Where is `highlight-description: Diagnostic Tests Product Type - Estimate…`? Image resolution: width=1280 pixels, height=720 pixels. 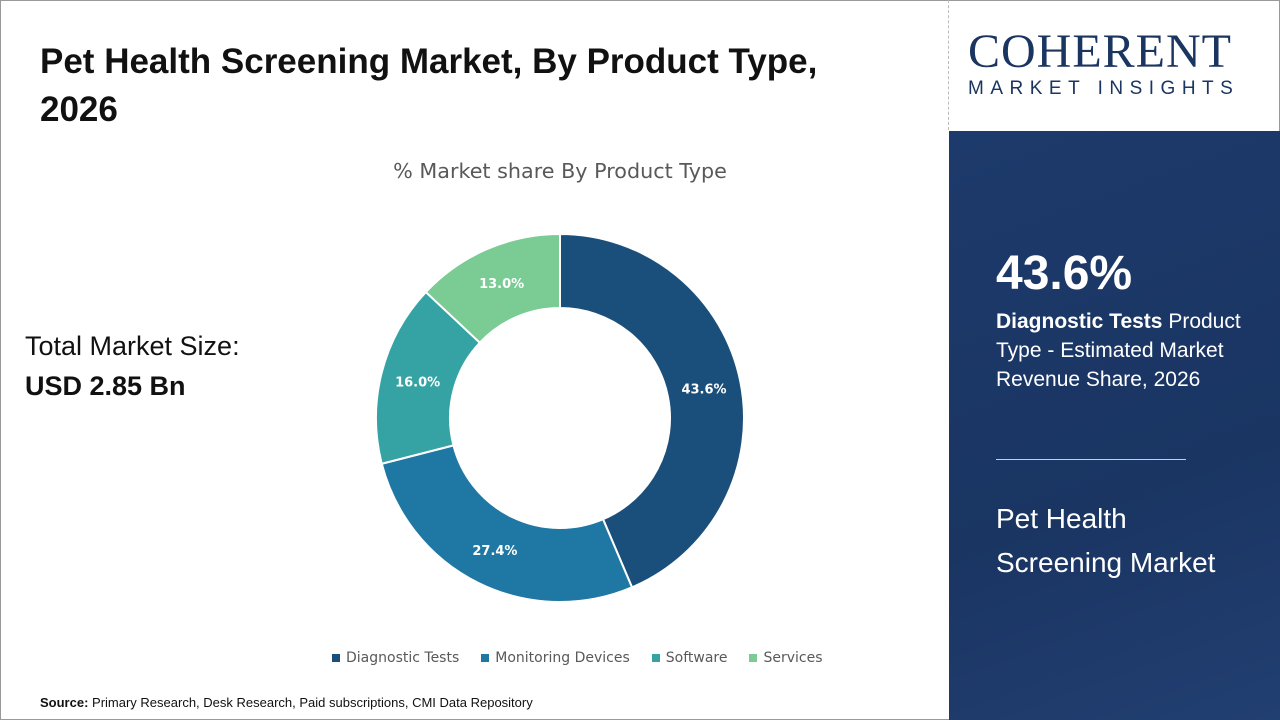 highlight-description: Diagnostic Tests Product Type - Estimate… is located at coordinates (1131, 350).